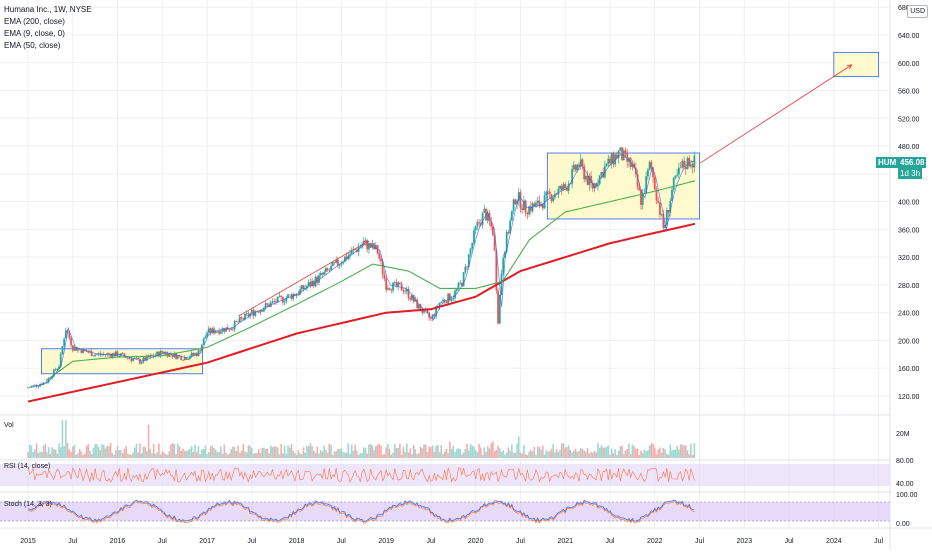 The width and height of the screenshot is (932, 555). Describe the element at coordinates (32, 45) in the screenshot. I see `legend-ema50: EMA (50, close)` at that location.